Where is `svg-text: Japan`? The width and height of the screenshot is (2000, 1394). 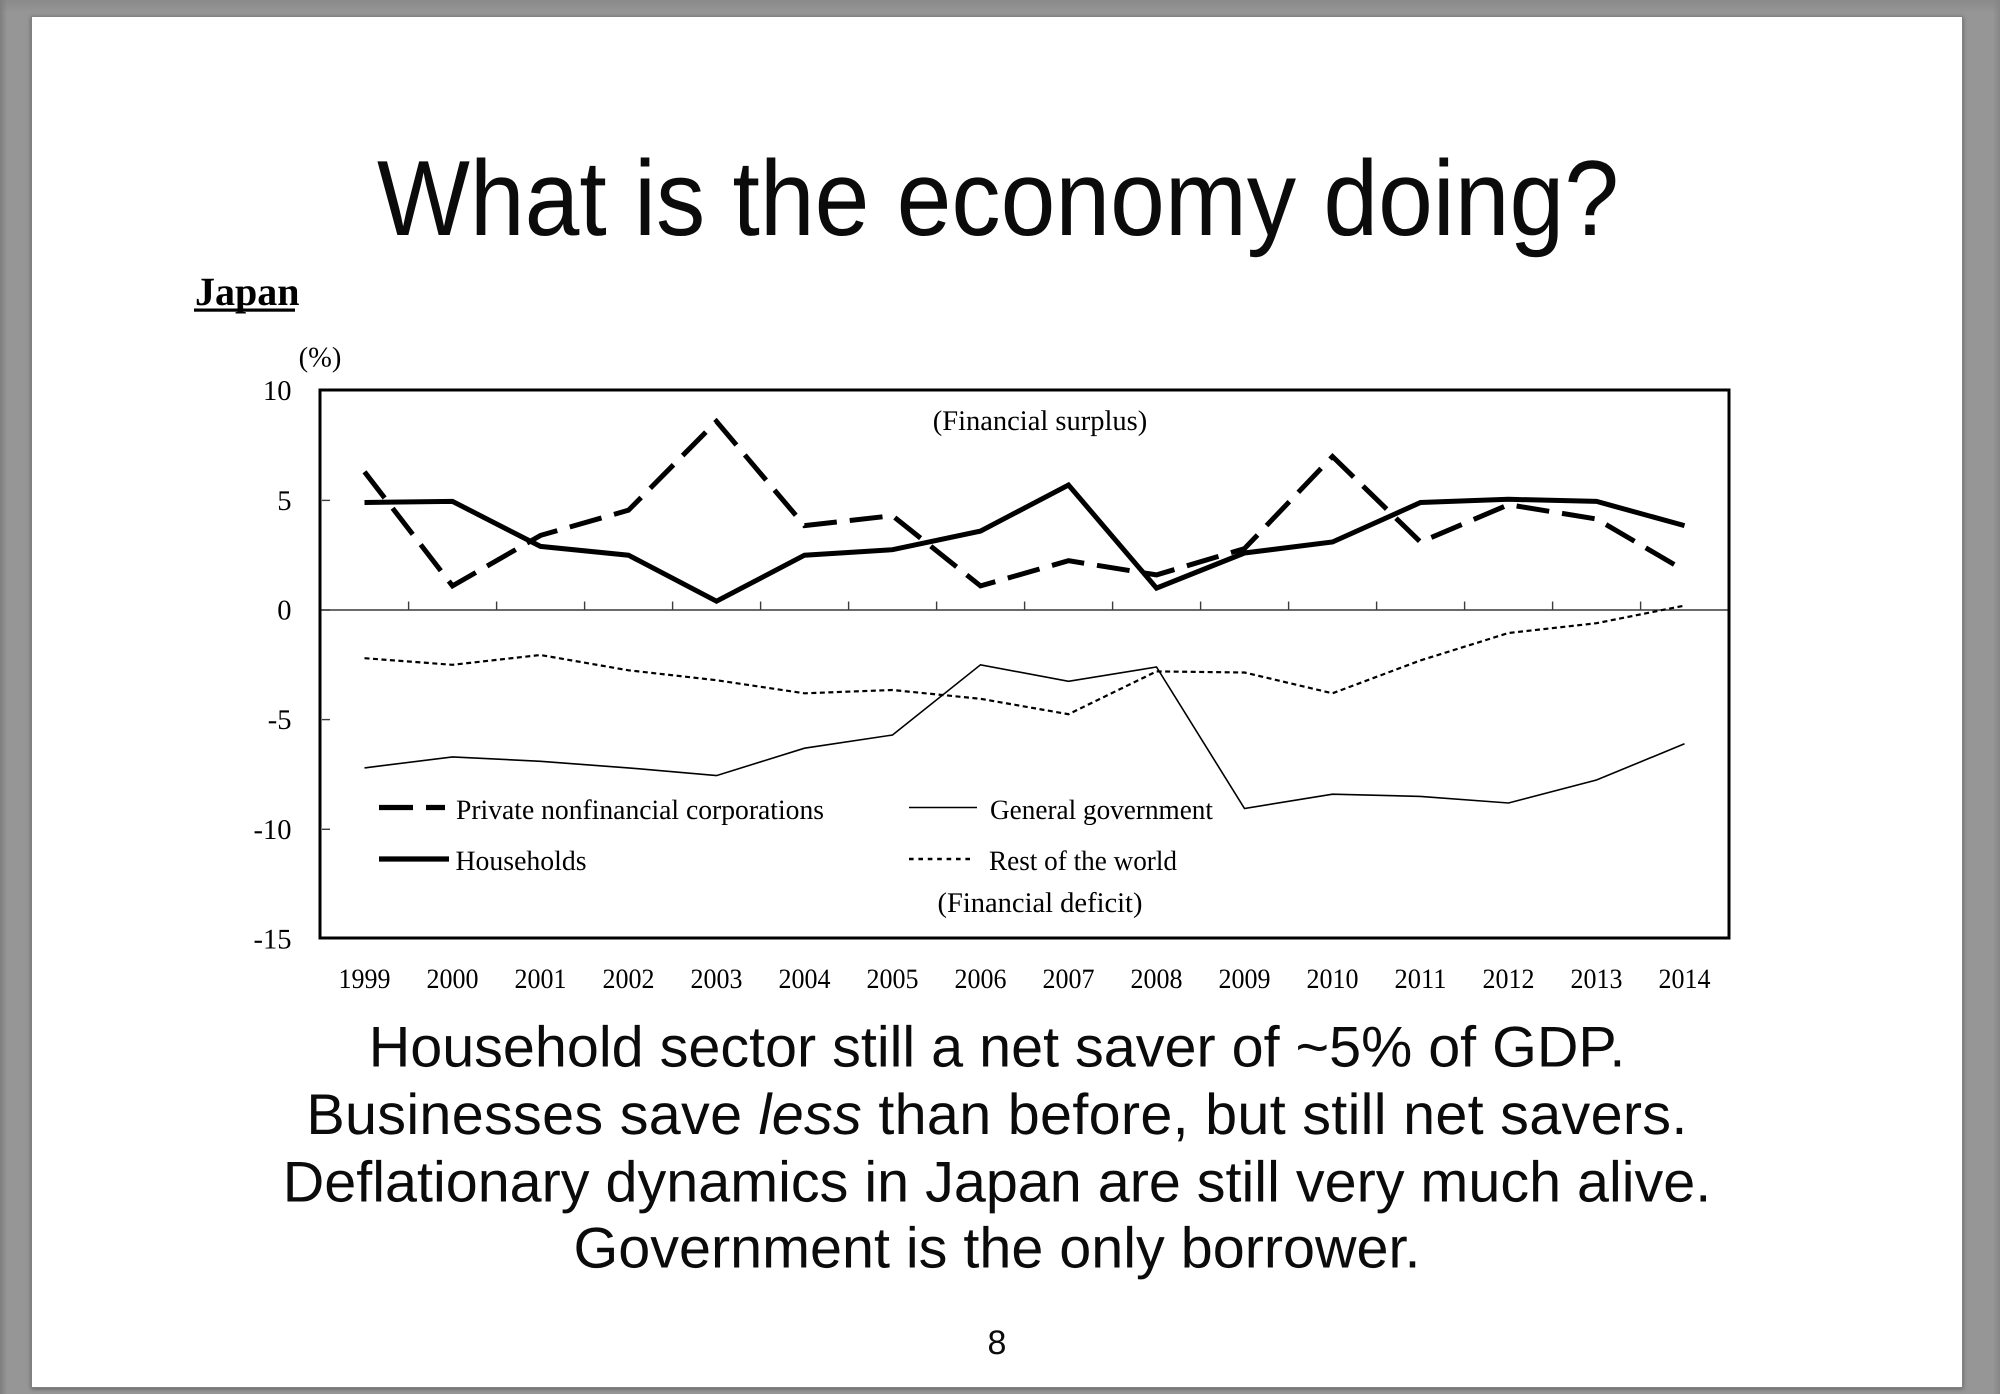
svg-text: Japan is located at coordinates (247, 291).